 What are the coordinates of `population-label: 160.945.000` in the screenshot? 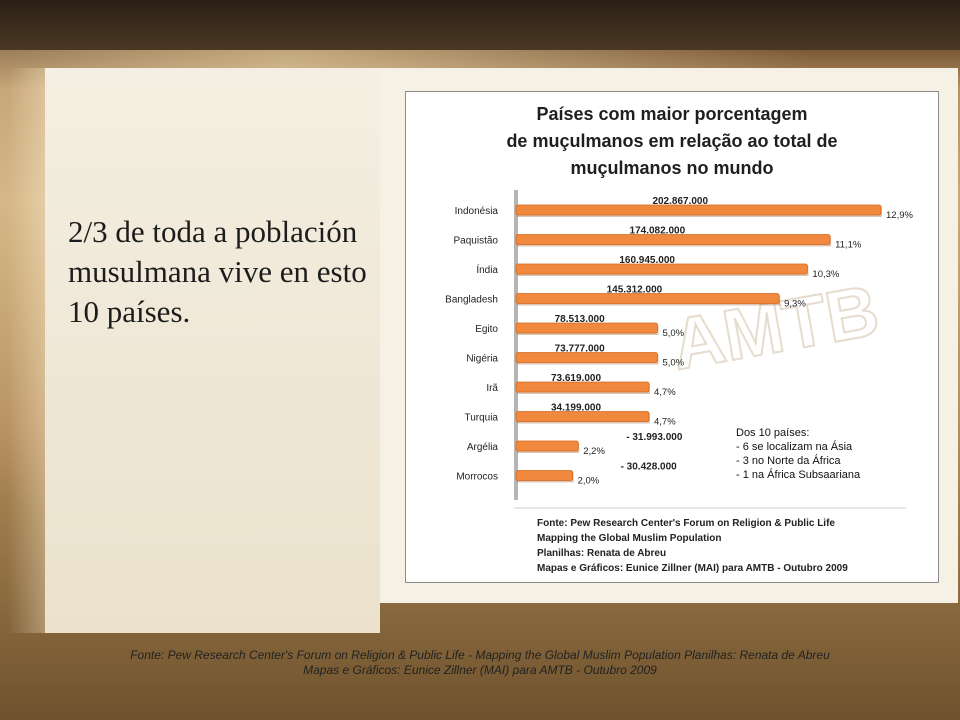 It's located at (647, 260).